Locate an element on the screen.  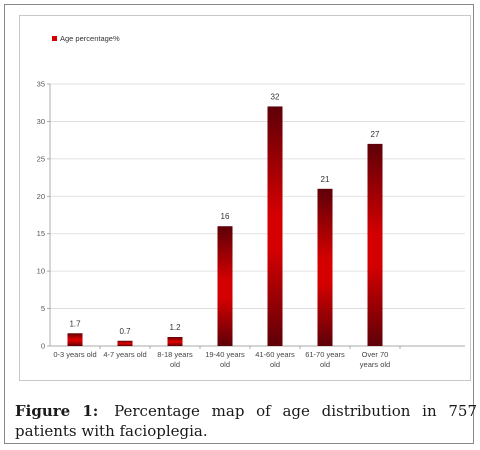
legend-swatch is located at coordinates (54, 38).